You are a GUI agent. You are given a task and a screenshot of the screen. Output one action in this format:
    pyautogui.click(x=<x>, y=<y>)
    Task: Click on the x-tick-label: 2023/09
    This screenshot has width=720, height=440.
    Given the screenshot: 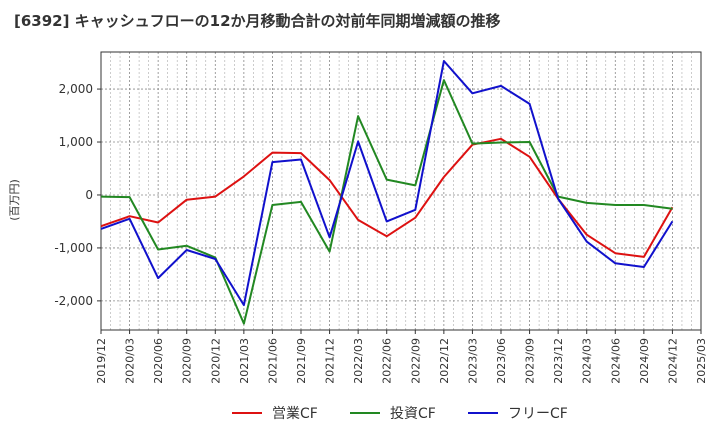 What is the action you would take?
    pyautogui.click(x=530, y=361)
    